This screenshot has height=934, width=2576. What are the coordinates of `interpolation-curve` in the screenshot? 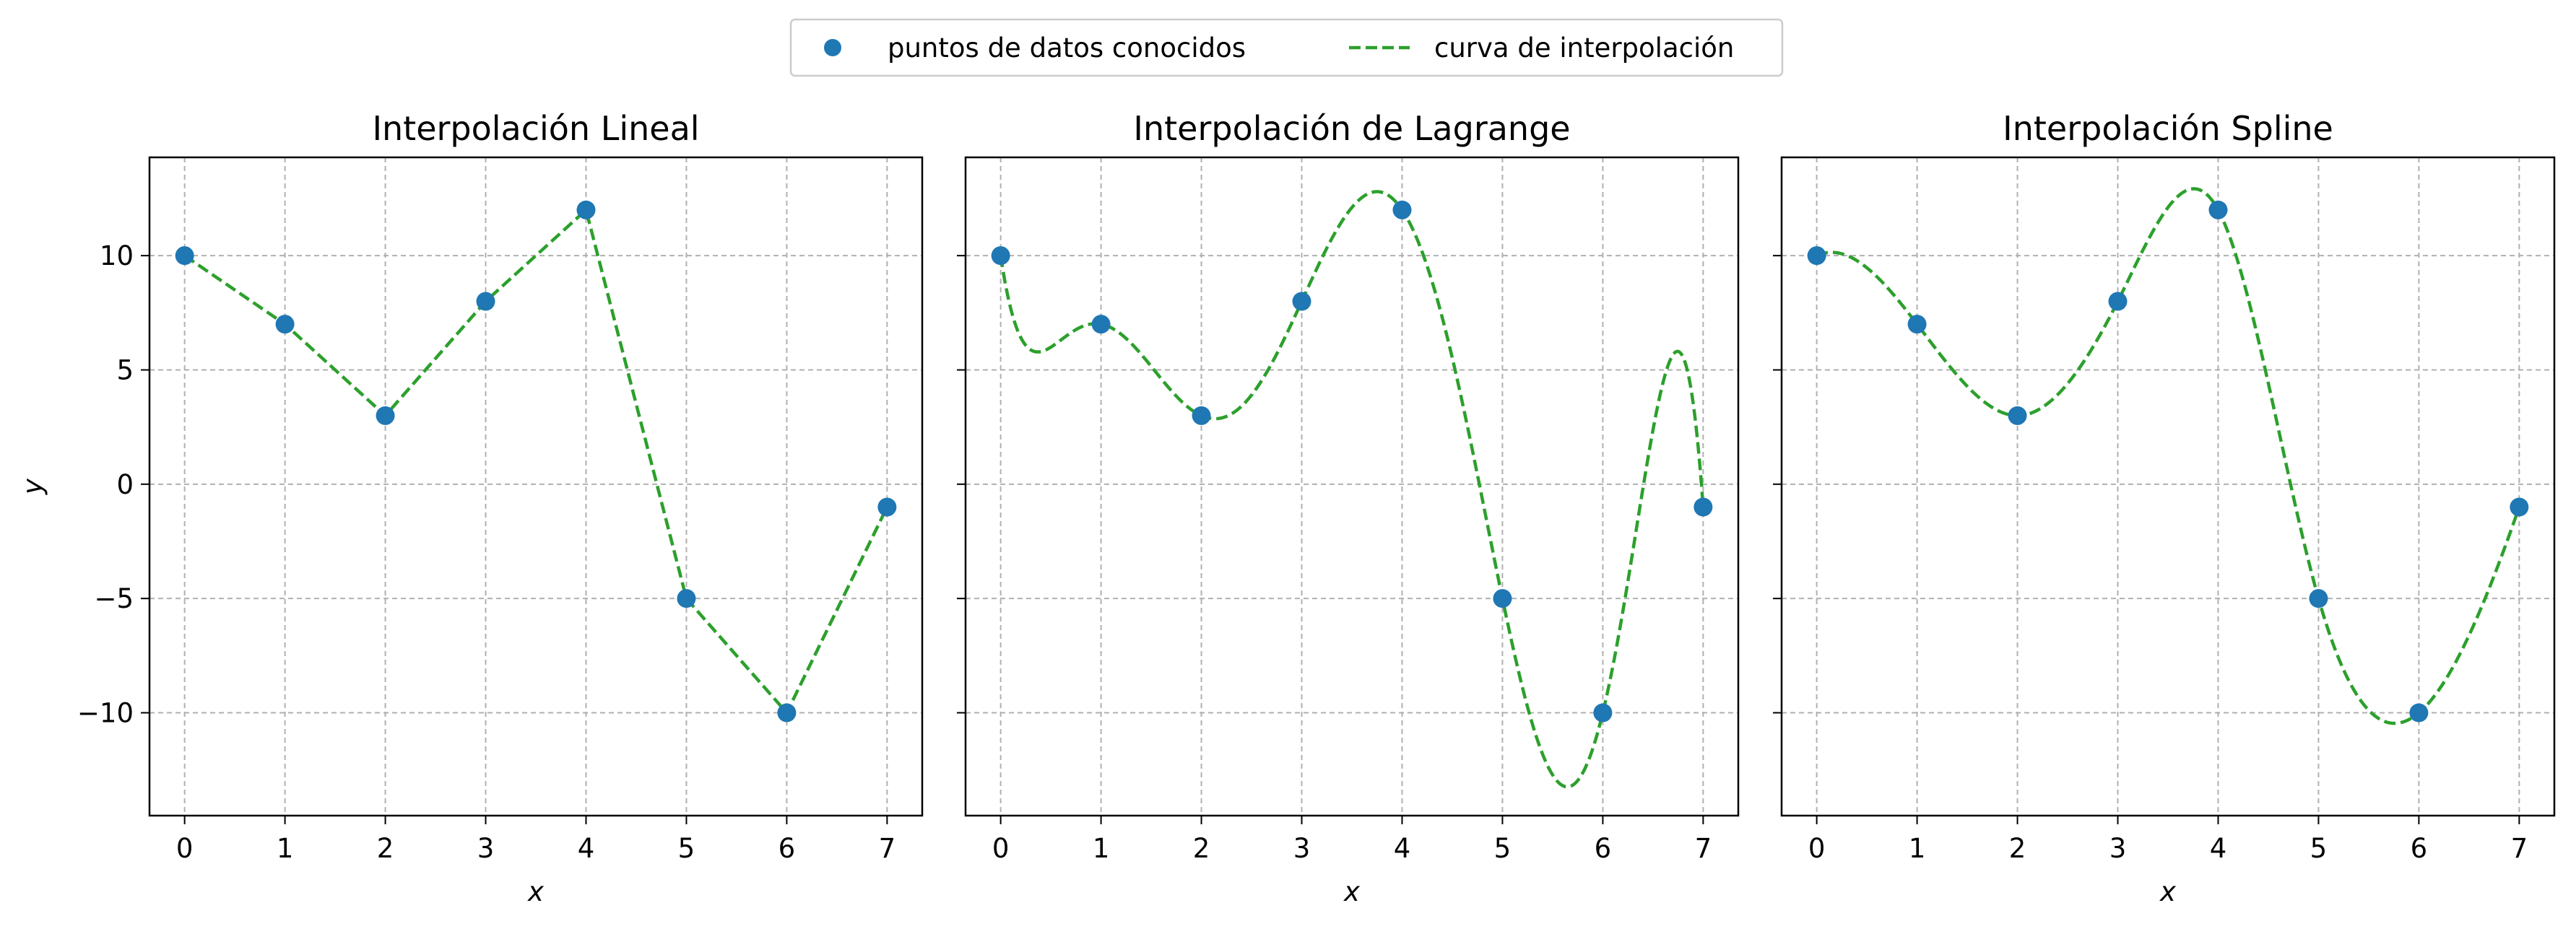 It's located at (536, 462).